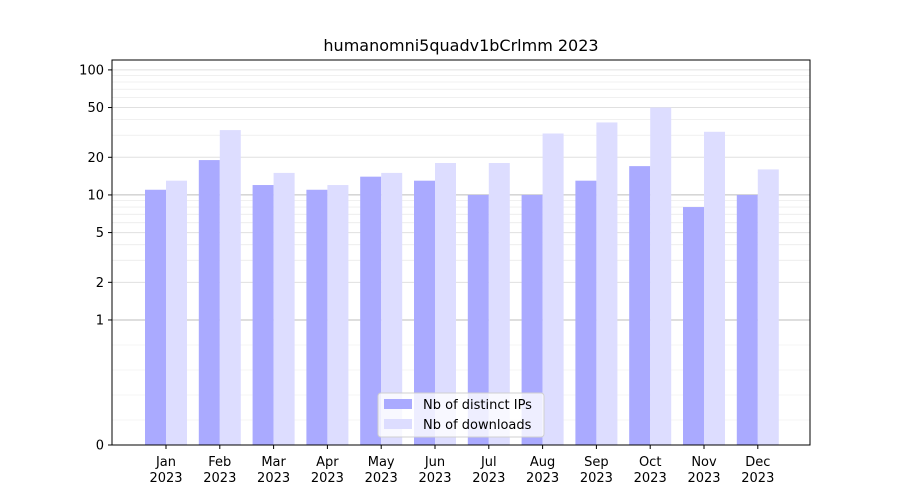 This screenshot has height=504, width=900. I want to click on y-tick-label: 100, so click(91, 70).